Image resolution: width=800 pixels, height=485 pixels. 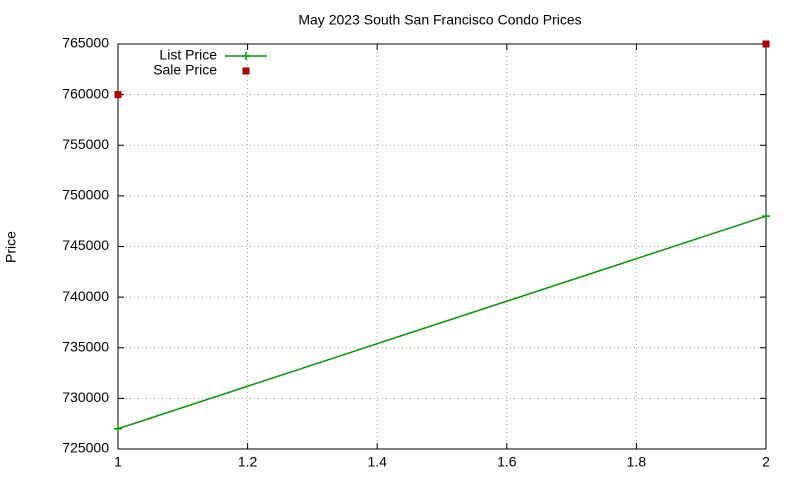 What do you see at coordinates (85, 296) in the screenshot?
I see `y-tick-label: 740000` at bounding box center [85, 296].